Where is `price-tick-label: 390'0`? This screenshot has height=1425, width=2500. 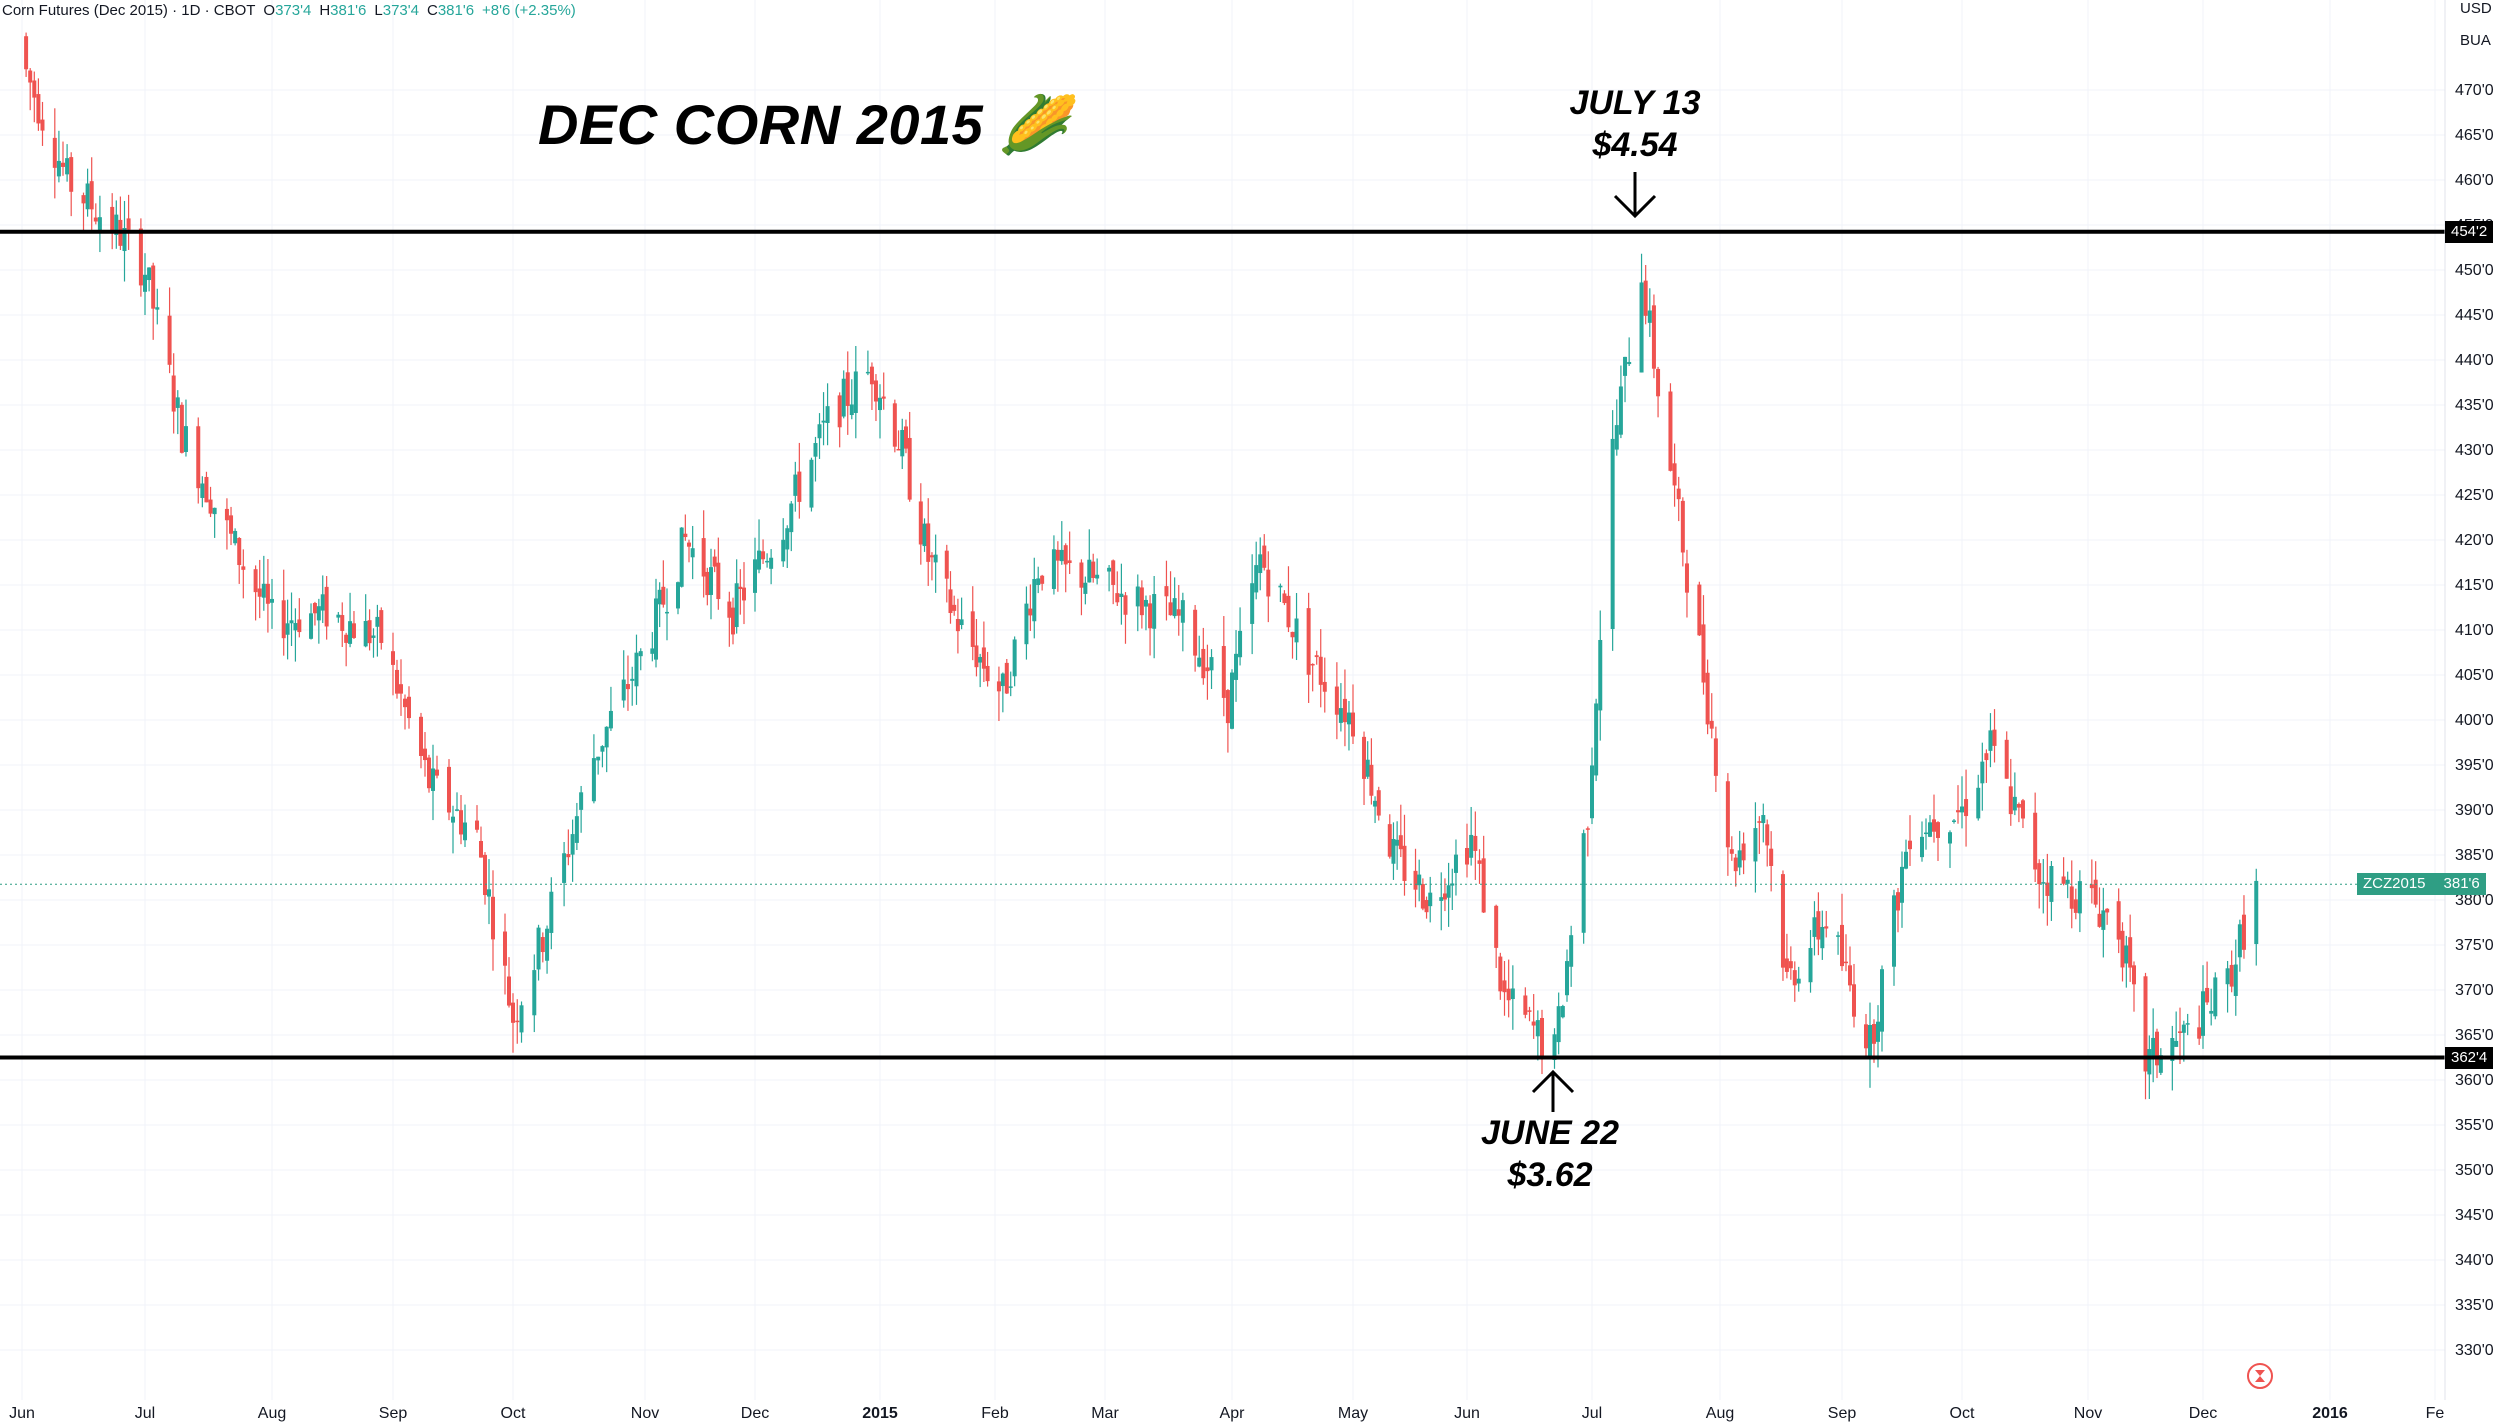 price-tick-label: 390'0 is located at coordinates (2474, 810).